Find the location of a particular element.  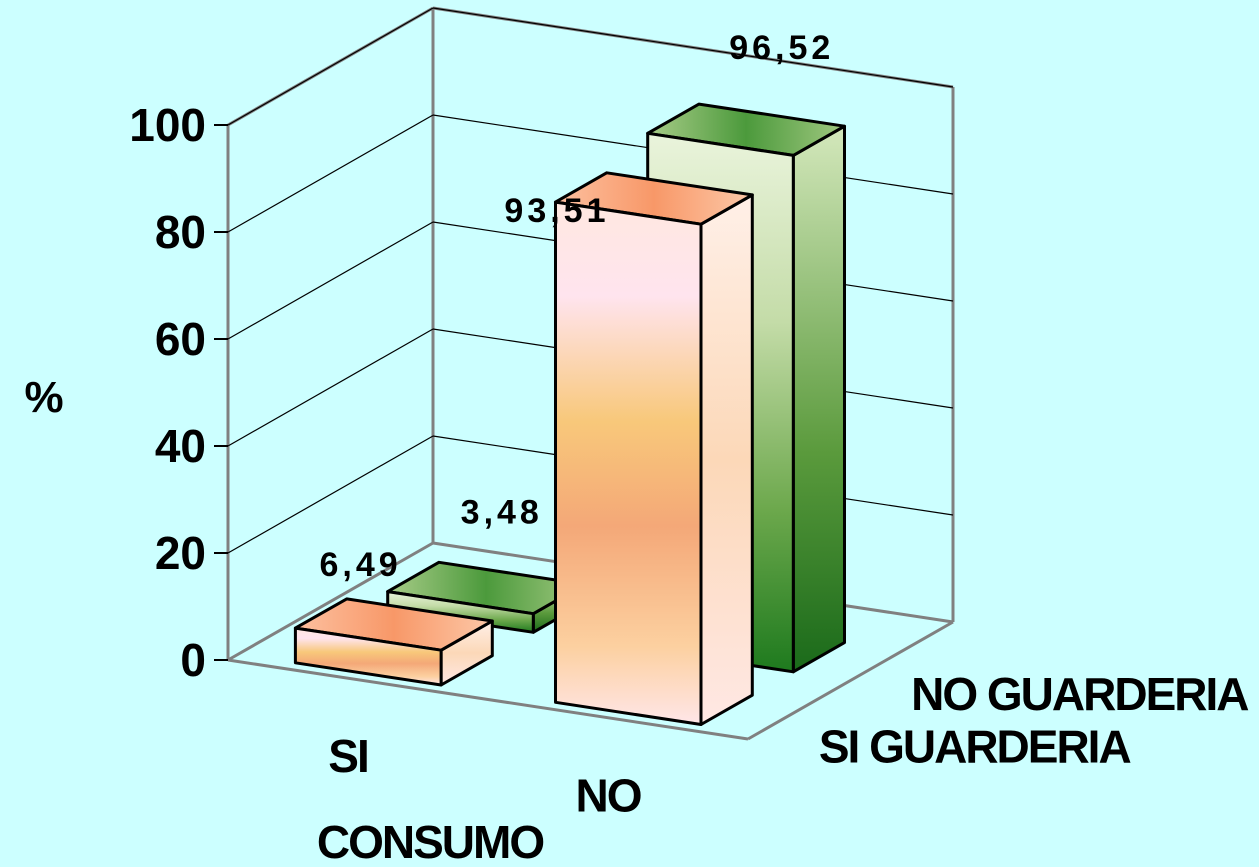

bar-no-guarderia-no-side is located at coordinates (818, 399).